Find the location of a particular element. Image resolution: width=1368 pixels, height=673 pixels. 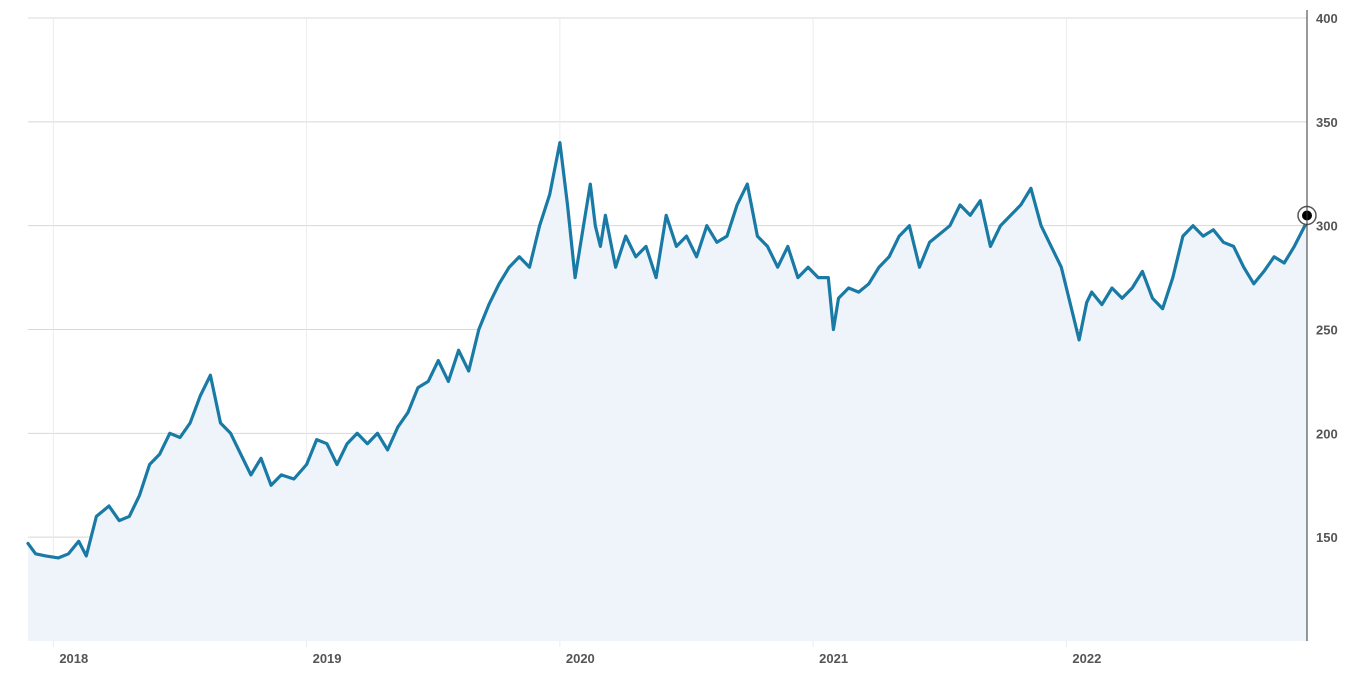

x-tick-label-2021: 2021 is located at coordinates (833, 658).